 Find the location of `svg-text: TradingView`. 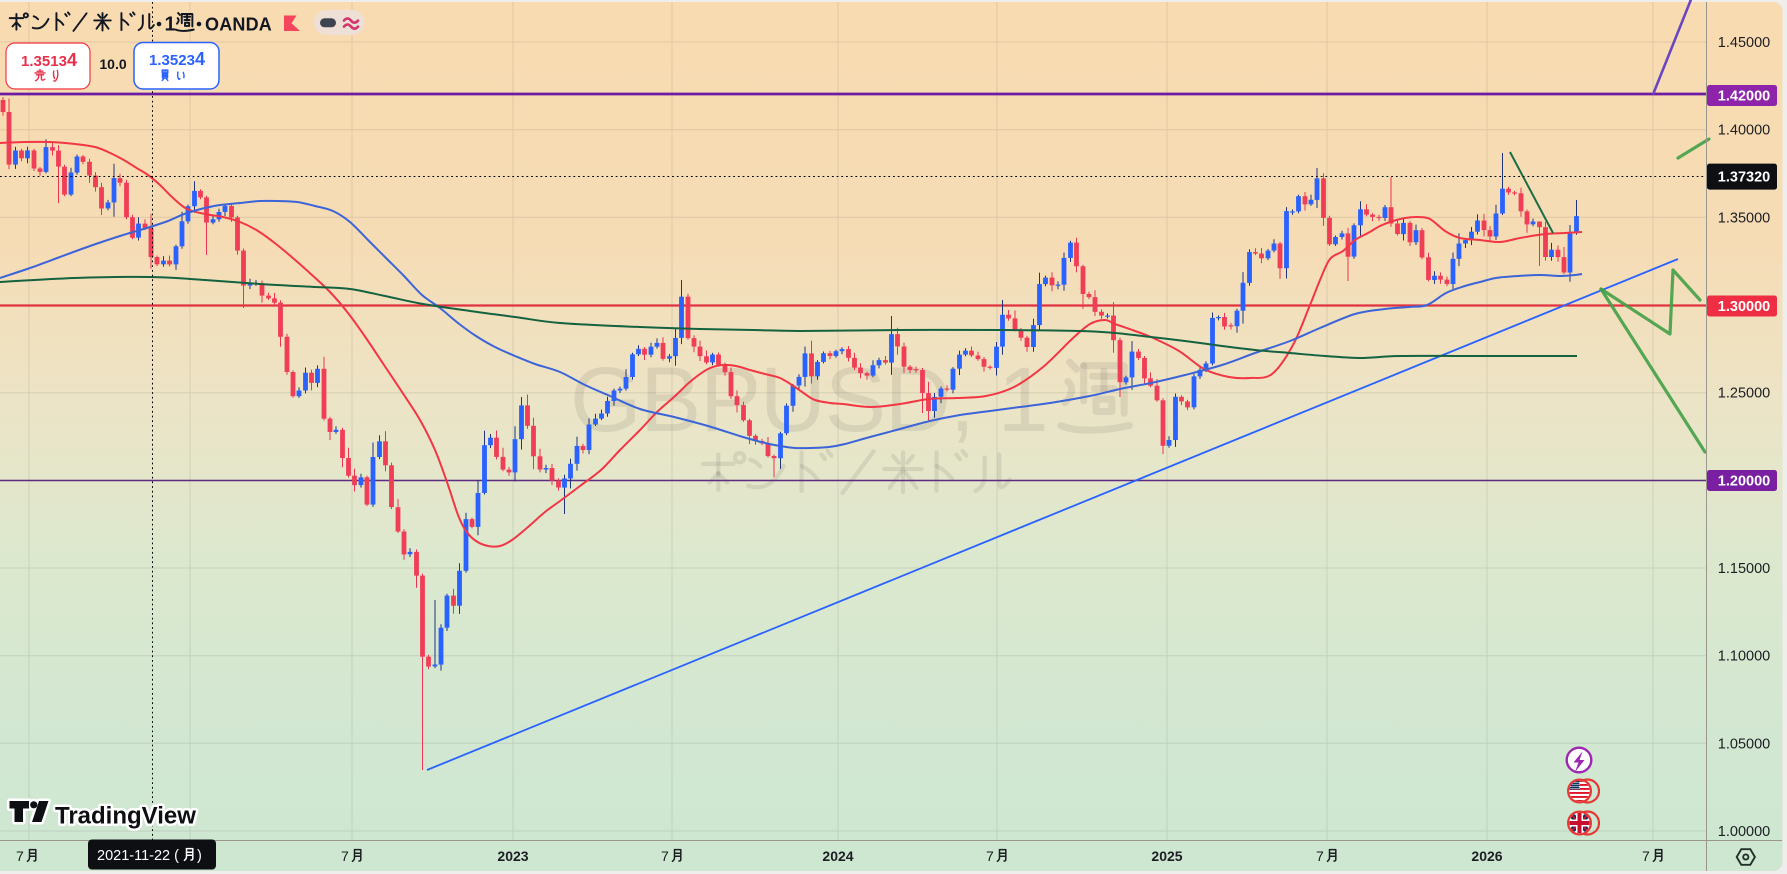

svg-text: TradingView is located at coordinates (125, 816).